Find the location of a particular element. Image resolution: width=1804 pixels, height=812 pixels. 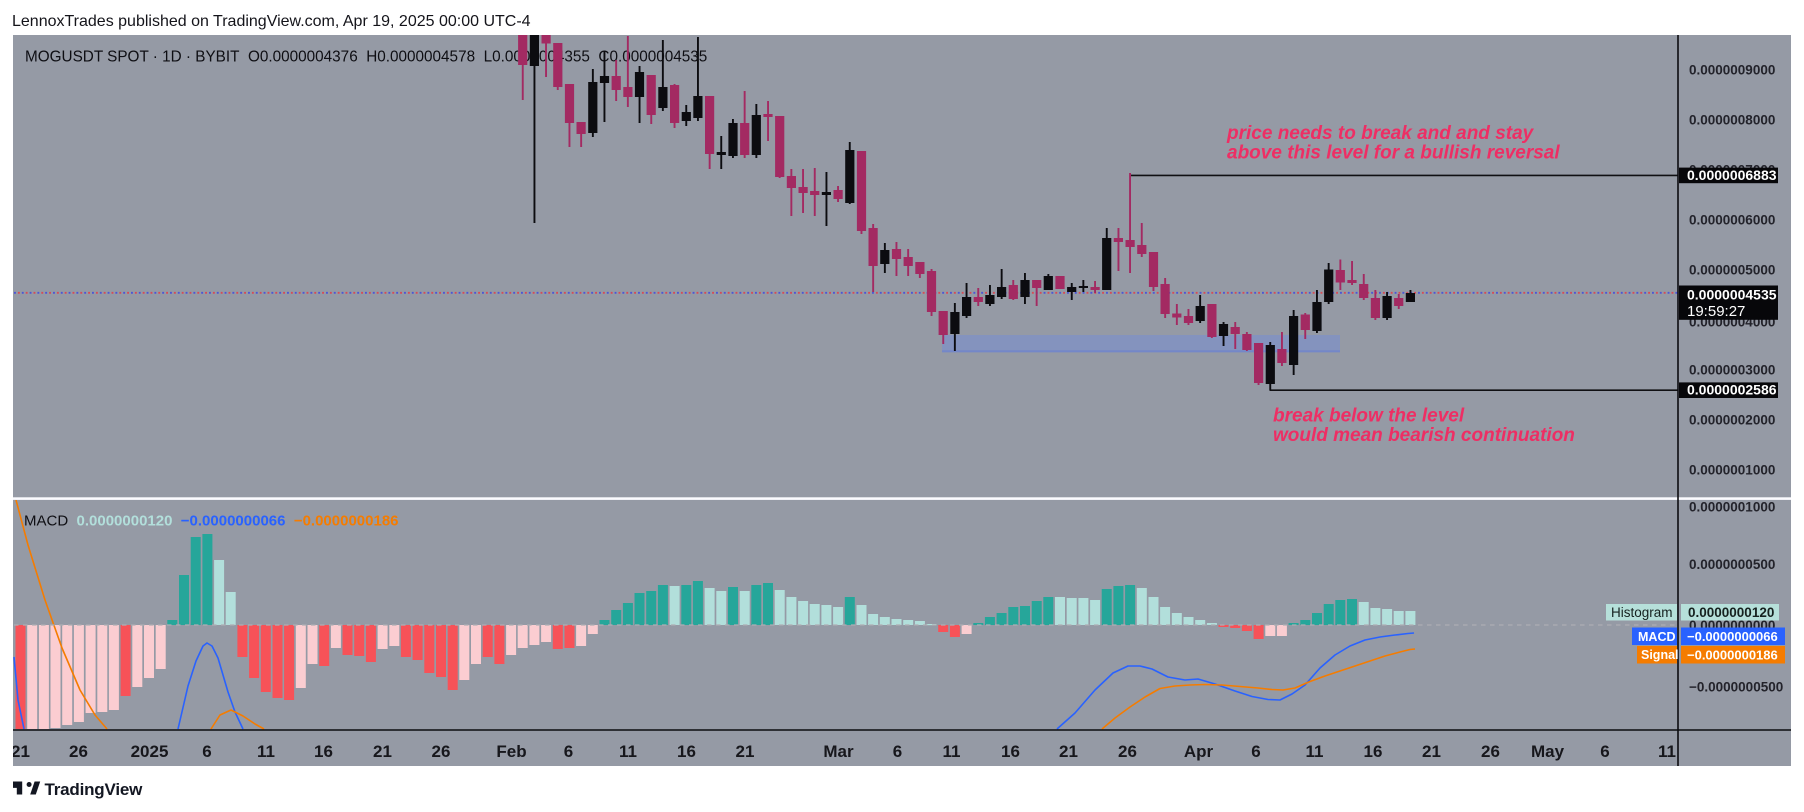

svg-text: 0.0000008000 is located at coordinates (1732, 120).